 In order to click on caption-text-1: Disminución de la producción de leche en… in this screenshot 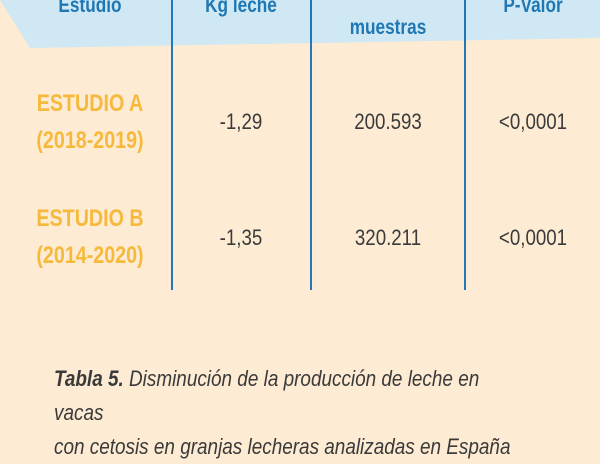, I will do `click(267, 395)`.